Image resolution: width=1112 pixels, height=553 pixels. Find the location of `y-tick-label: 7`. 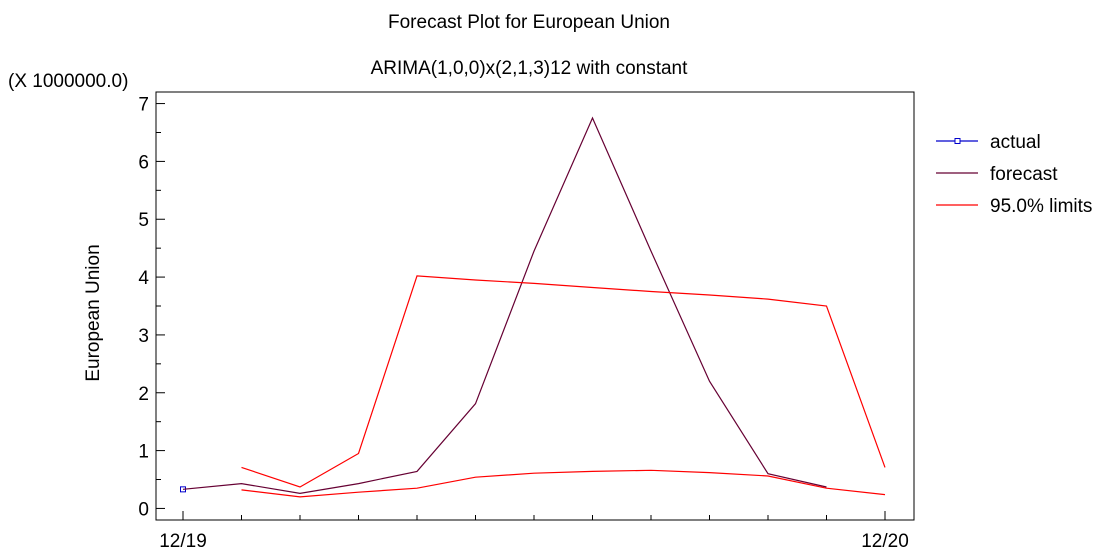

y-tick-label: 7 is located at coordinates (143, 105).